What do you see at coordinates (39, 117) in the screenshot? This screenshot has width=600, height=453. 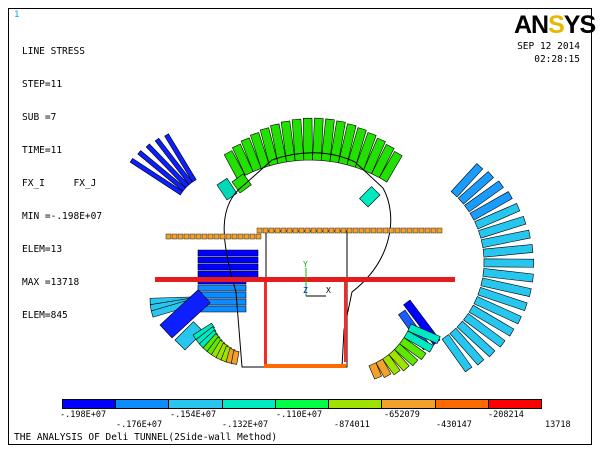 I see `info-line-sub: SUB =7` at bounding box center [39, 117].